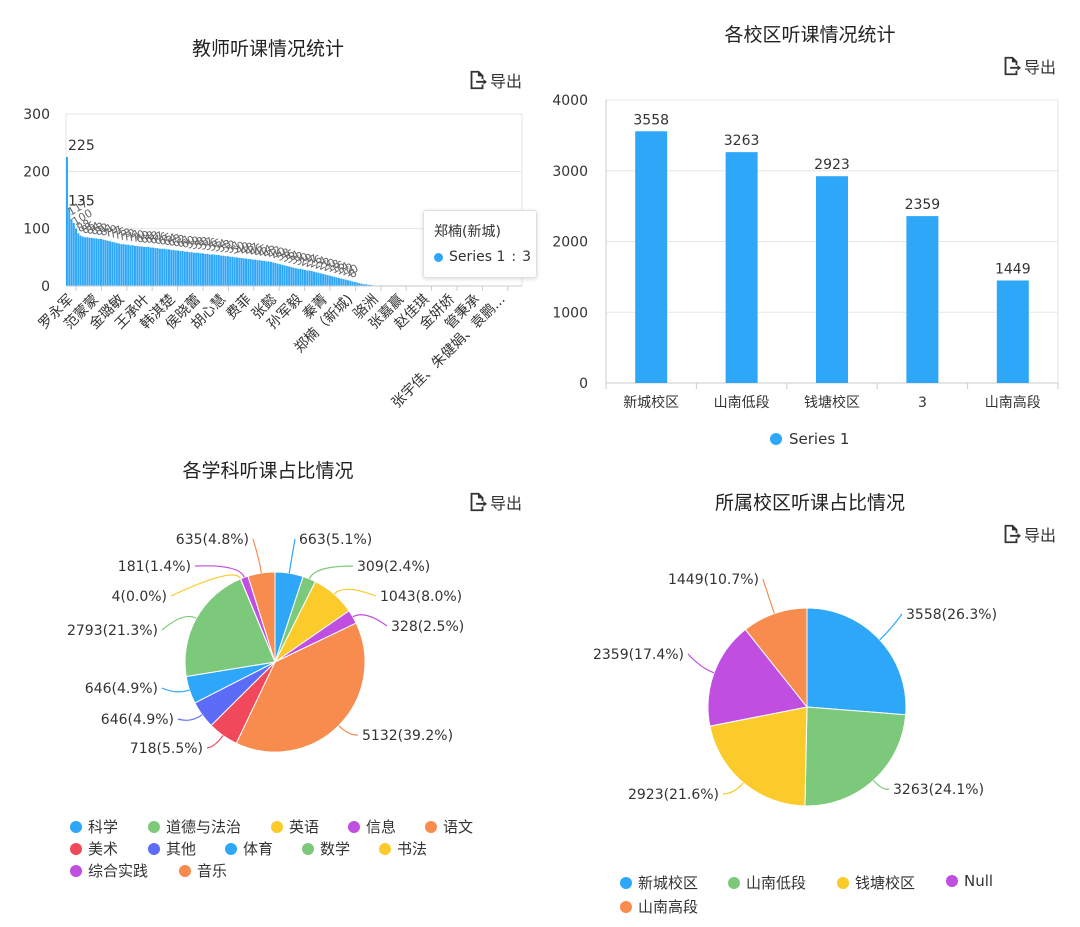  I want to click on legend-item: 山南高段, so click(659, 906).